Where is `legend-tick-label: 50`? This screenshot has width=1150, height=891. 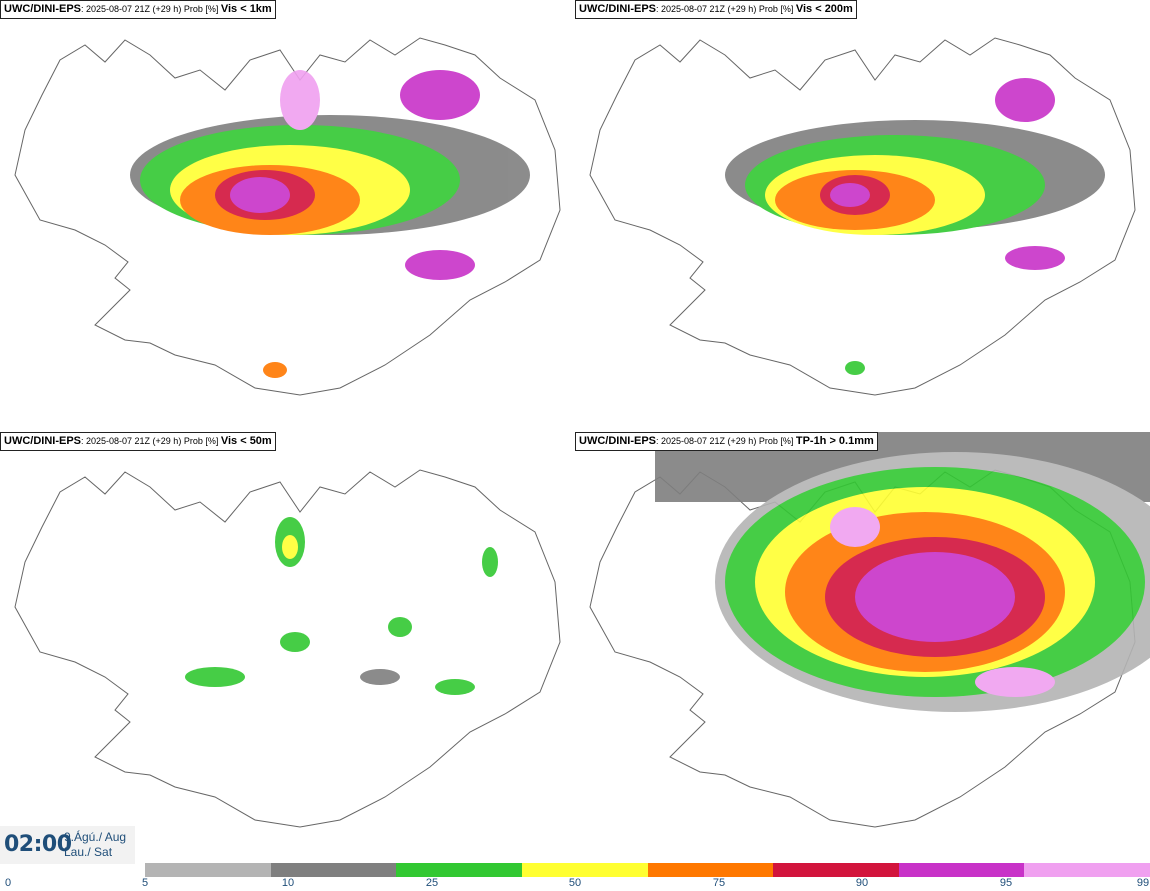 legend-tick-label: 50 is located at coordinates (575, 883).